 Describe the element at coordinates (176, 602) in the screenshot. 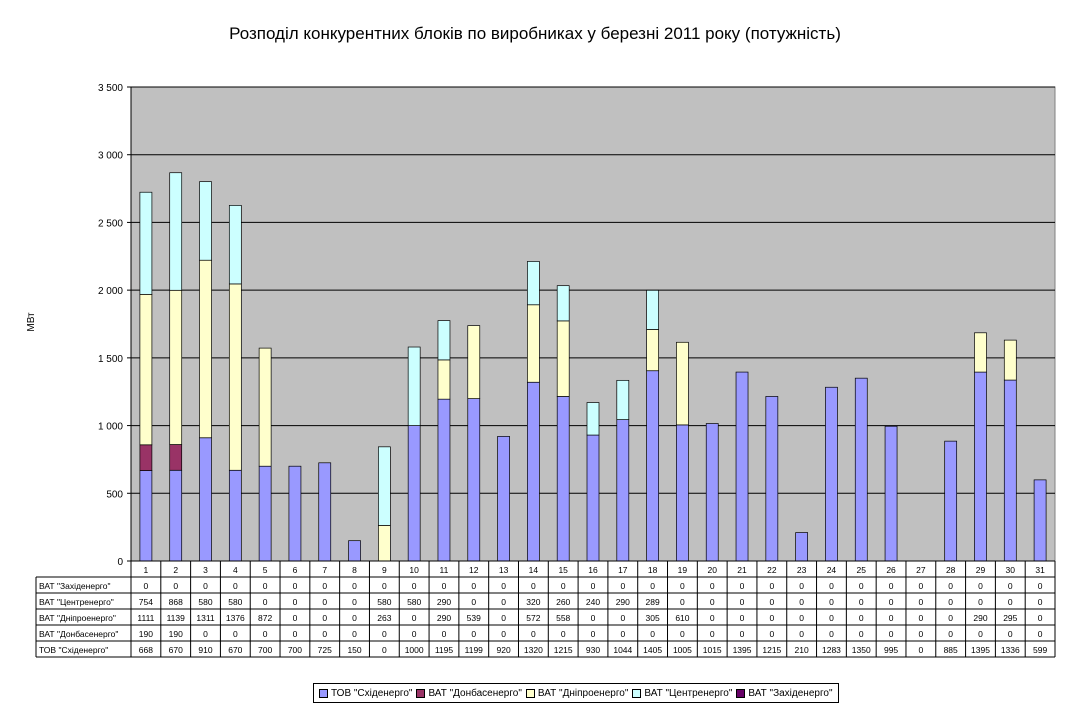

I see `table-cell: 868` at that location.